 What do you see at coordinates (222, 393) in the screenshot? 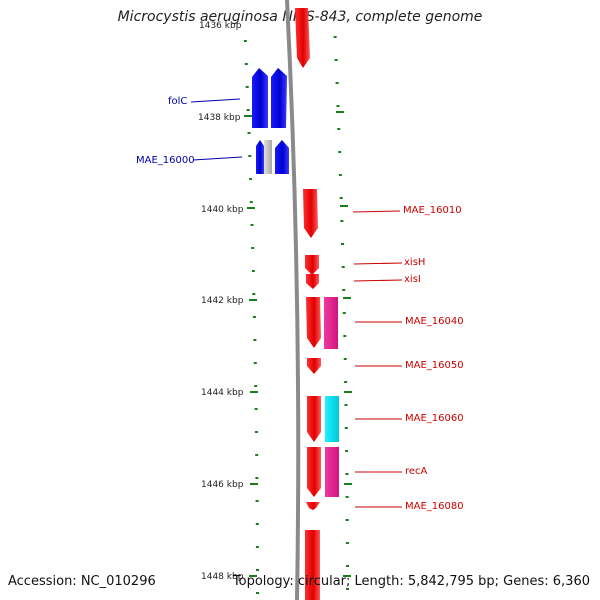
I see `kbp-label-1444: 1444 kbp` at bounding box center [222, 393].